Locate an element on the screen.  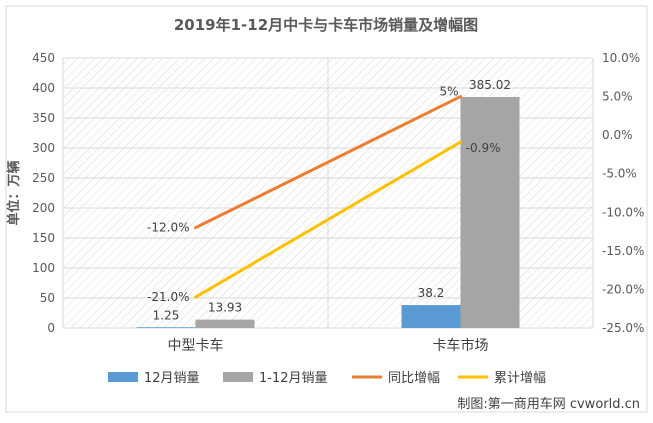
bar-data-label: 38.2 is located at coordinates (431, 293).